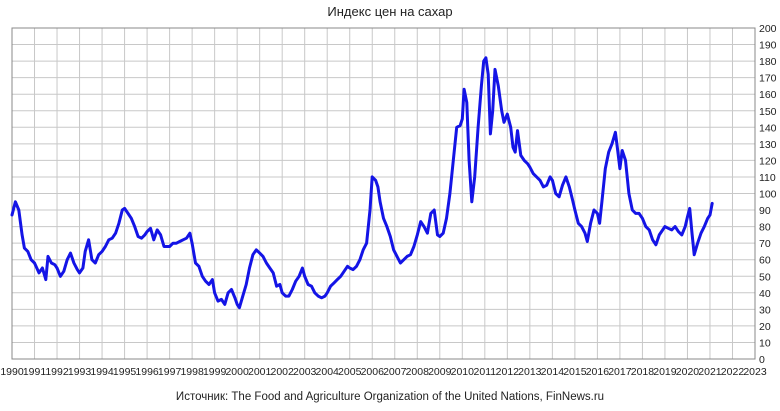 The height and width of the screenshot is (411, 780). Describe the element at coordinates (553, 372) in the screenshot. I see `x-tick-label: 2014` at that location.